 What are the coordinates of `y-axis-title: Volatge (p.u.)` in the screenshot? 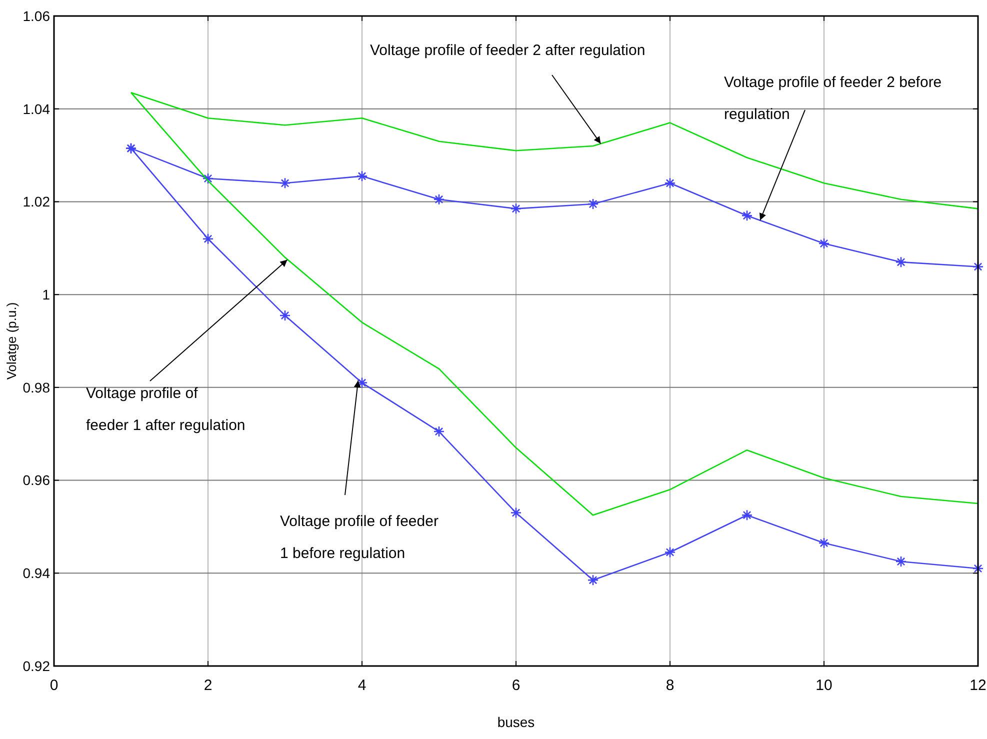 It's located at (11, 341).